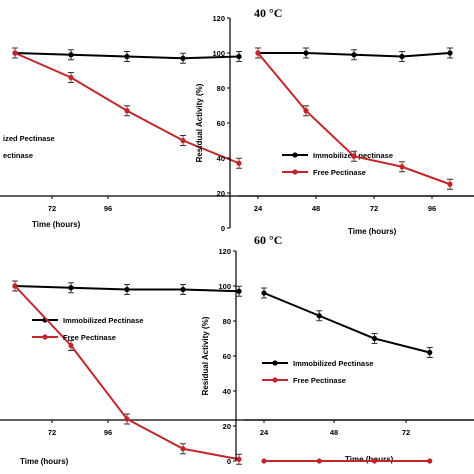  Describe the element at coordinates (18, 155) in the screenshot. I see `legend-label: ectinase` at that location.